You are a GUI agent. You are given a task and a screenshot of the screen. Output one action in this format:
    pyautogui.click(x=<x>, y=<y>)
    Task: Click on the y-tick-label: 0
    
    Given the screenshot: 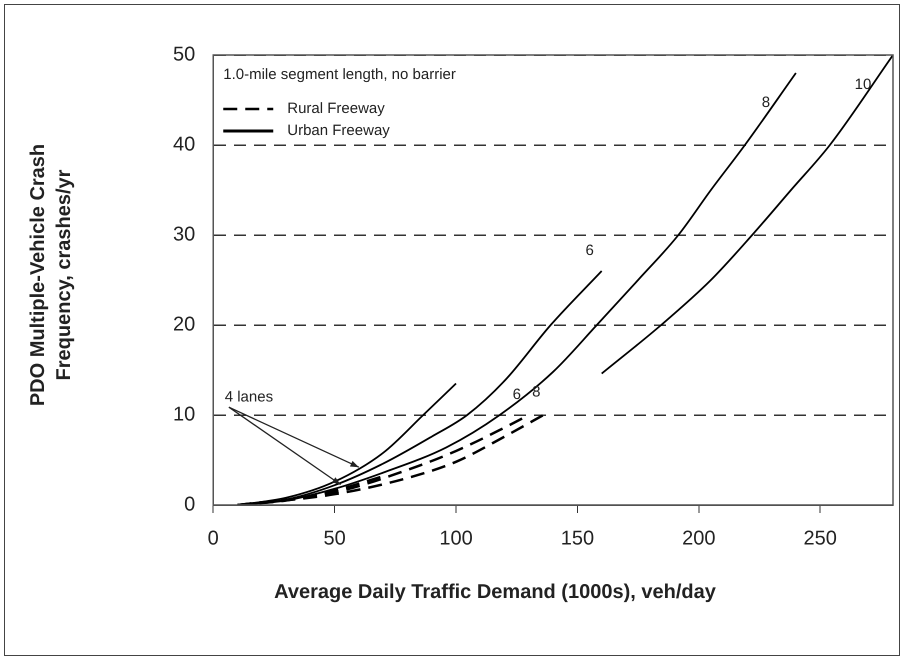 What is the action you would take?
    pyautogui.click(x=190, y=505)
    